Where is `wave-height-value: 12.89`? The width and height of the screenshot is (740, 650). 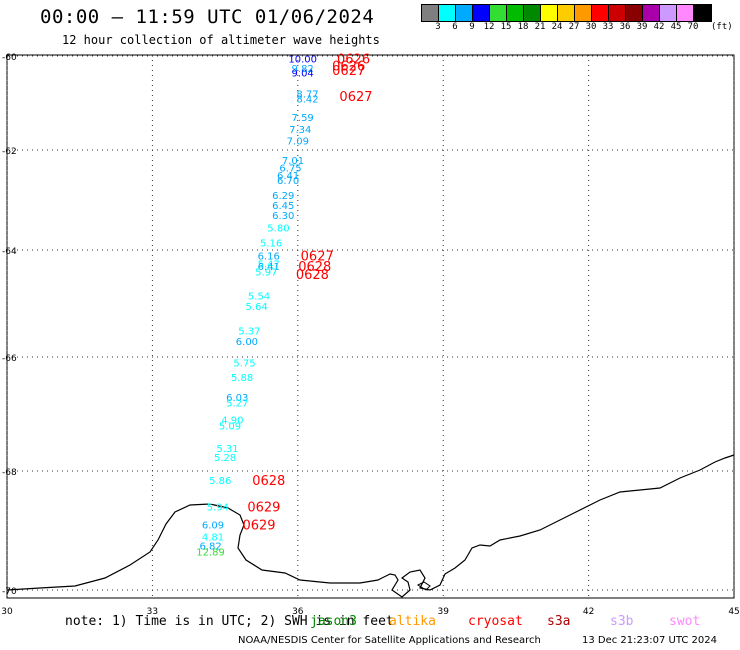 wave-height-value: 12.89 is located at coordinates (210, 552).